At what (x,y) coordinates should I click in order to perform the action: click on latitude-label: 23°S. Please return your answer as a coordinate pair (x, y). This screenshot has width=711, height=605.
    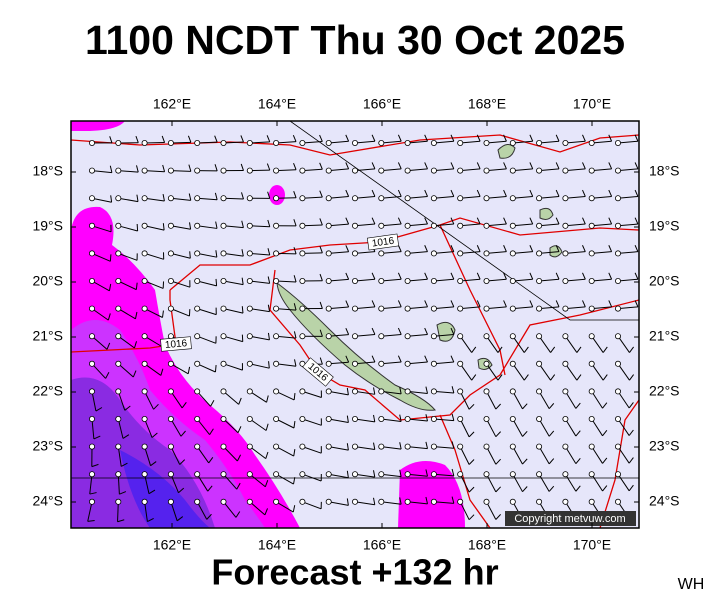
    Looking at the image, I should click on (664, 446).